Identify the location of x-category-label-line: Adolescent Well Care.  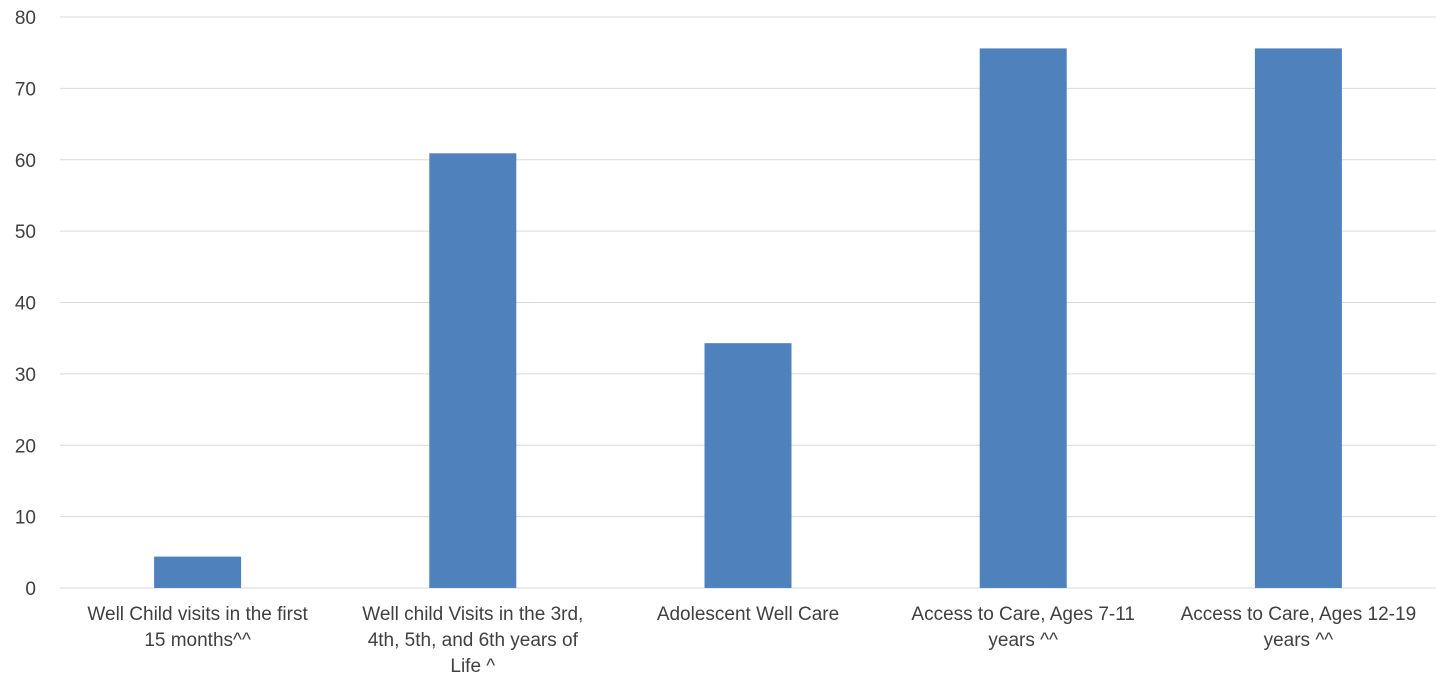
(748, 614).